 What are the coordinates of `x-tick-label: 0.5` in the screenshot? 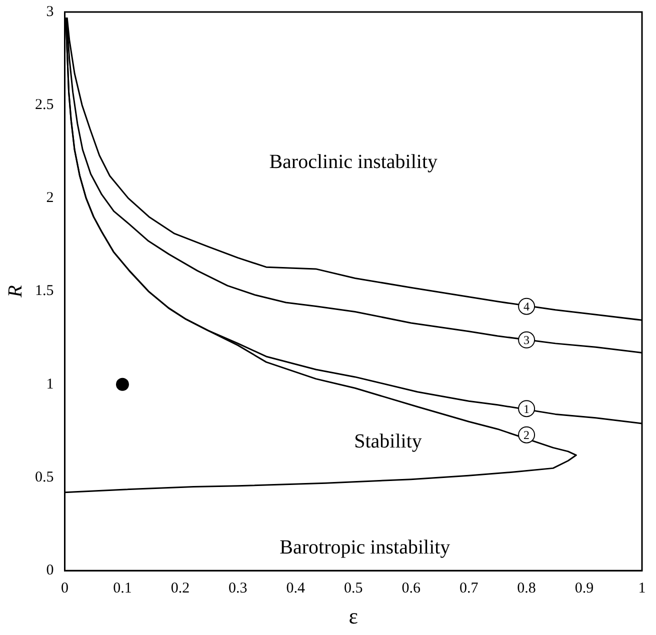 It's located at (353, 588).